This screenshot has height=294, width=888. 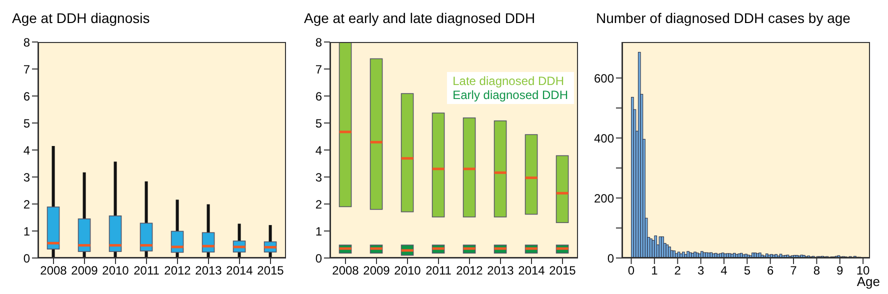 What do you see at coordinates (840, 271) in the screenshot?
I see `x-tick-label: 9` at bounding box center [840, 271].